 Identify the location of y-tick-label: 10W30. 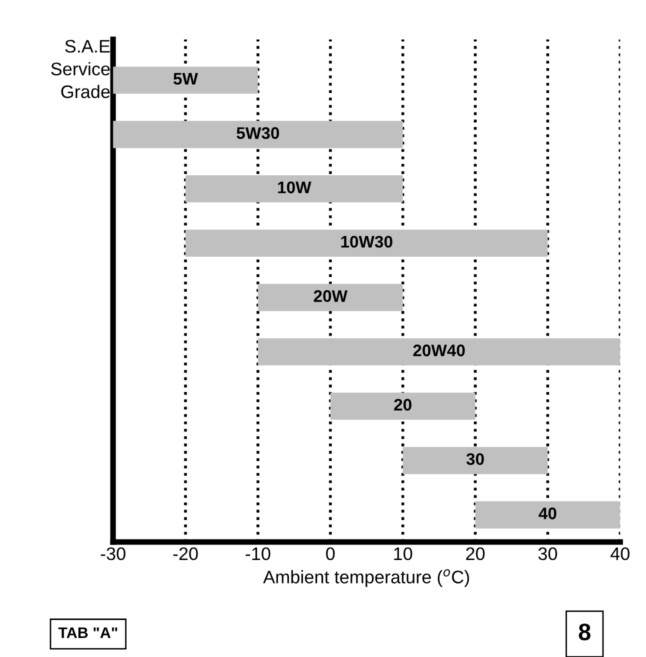
(366, 242).